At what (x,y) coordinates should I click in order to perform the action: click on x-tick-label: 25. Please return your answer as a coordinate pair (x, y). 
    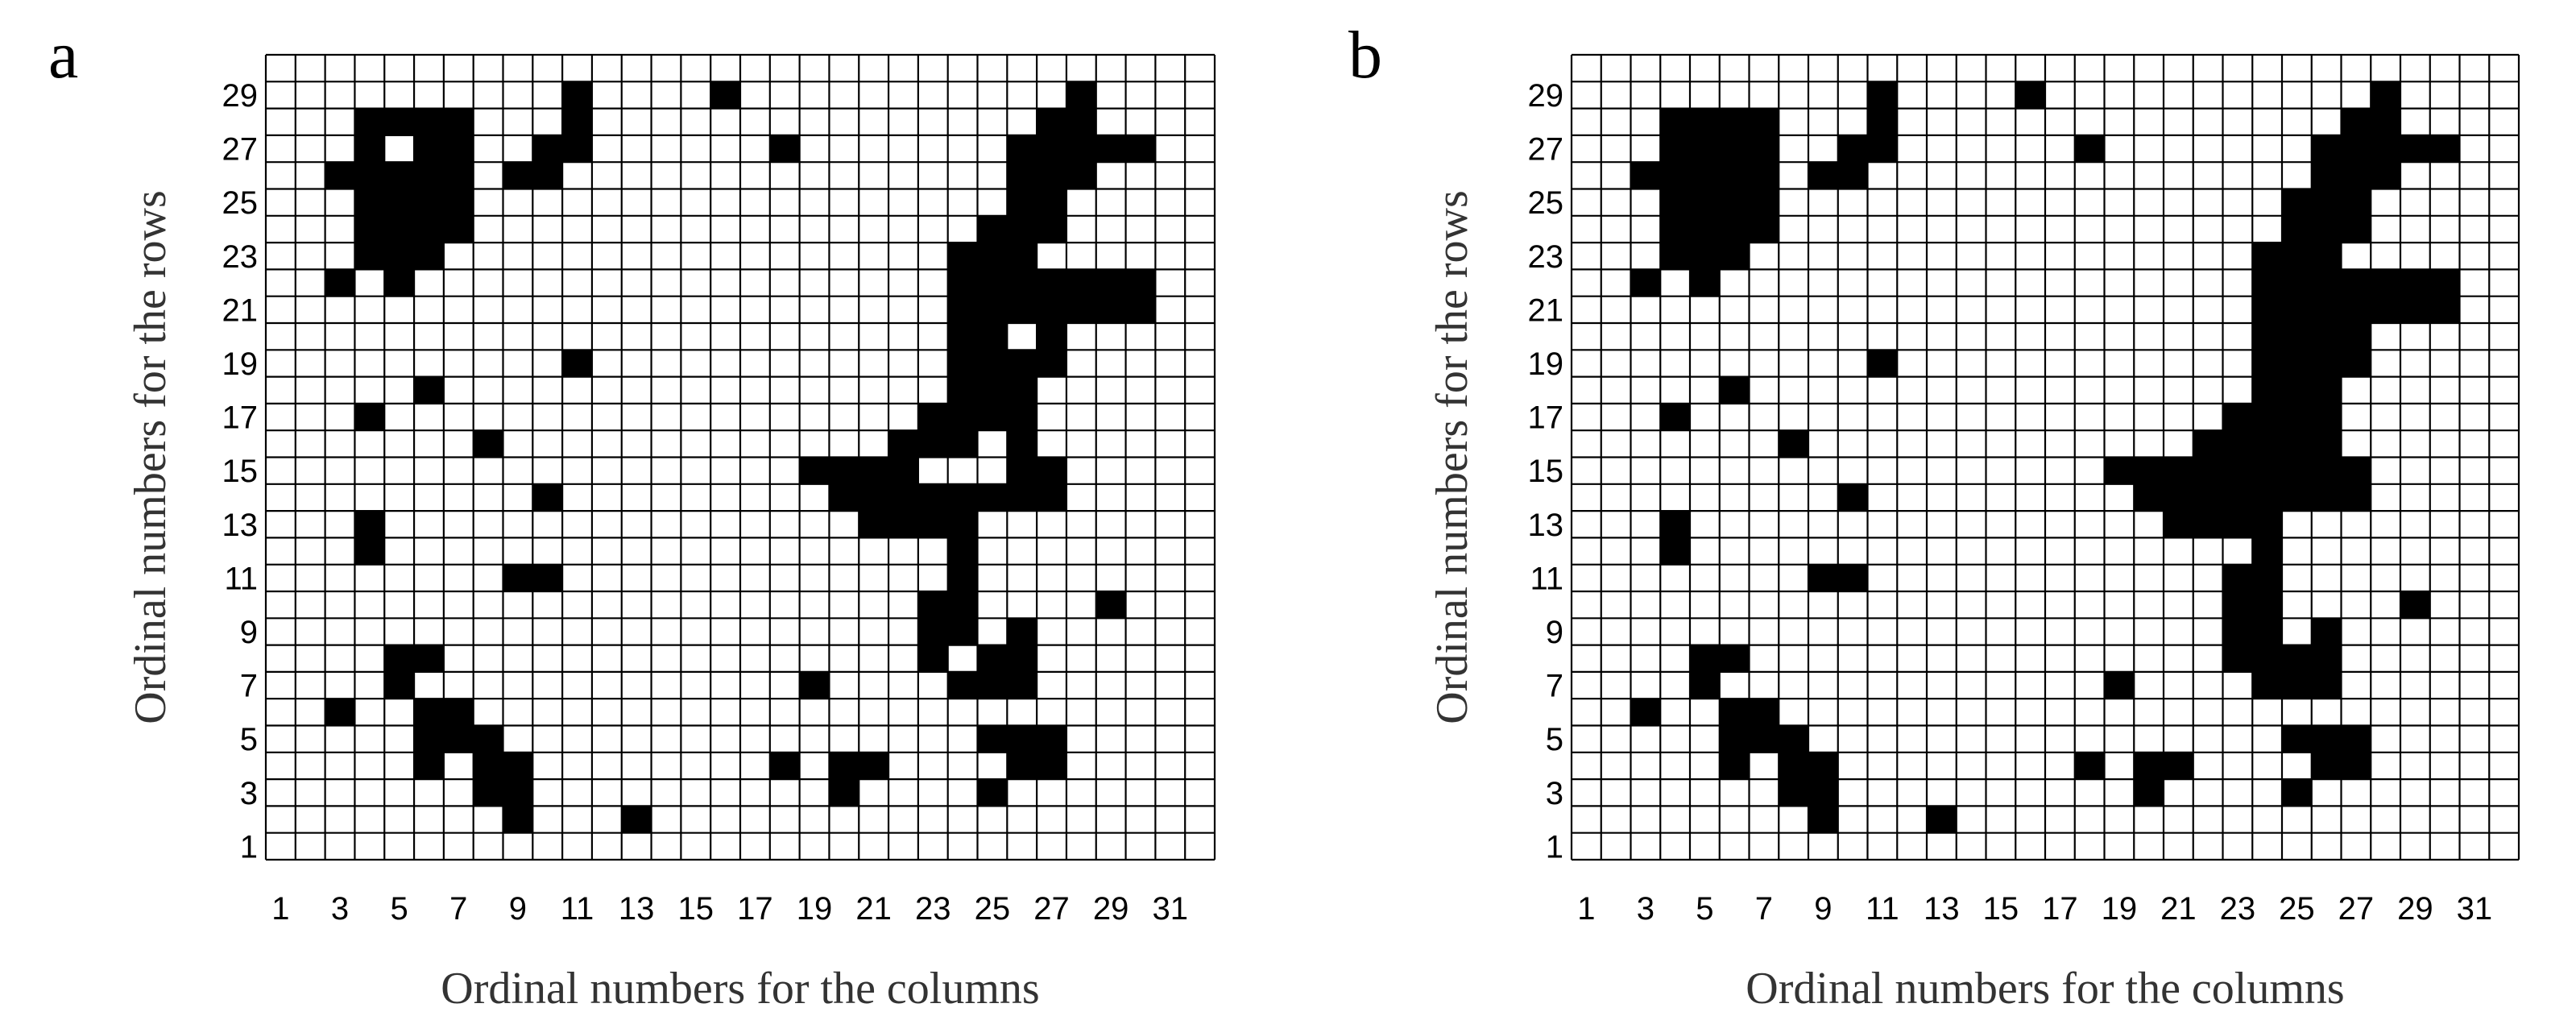
    Looking at the image, I should click on (993, 909).